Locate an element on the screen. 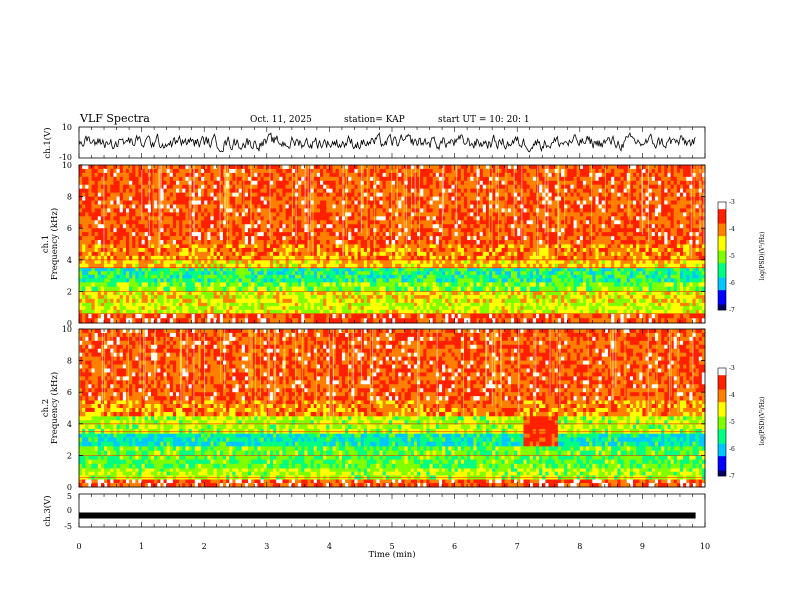 This screenshot has height=612, width=792. figure-title: VLF Spectra is located at coordinates (114, 118).